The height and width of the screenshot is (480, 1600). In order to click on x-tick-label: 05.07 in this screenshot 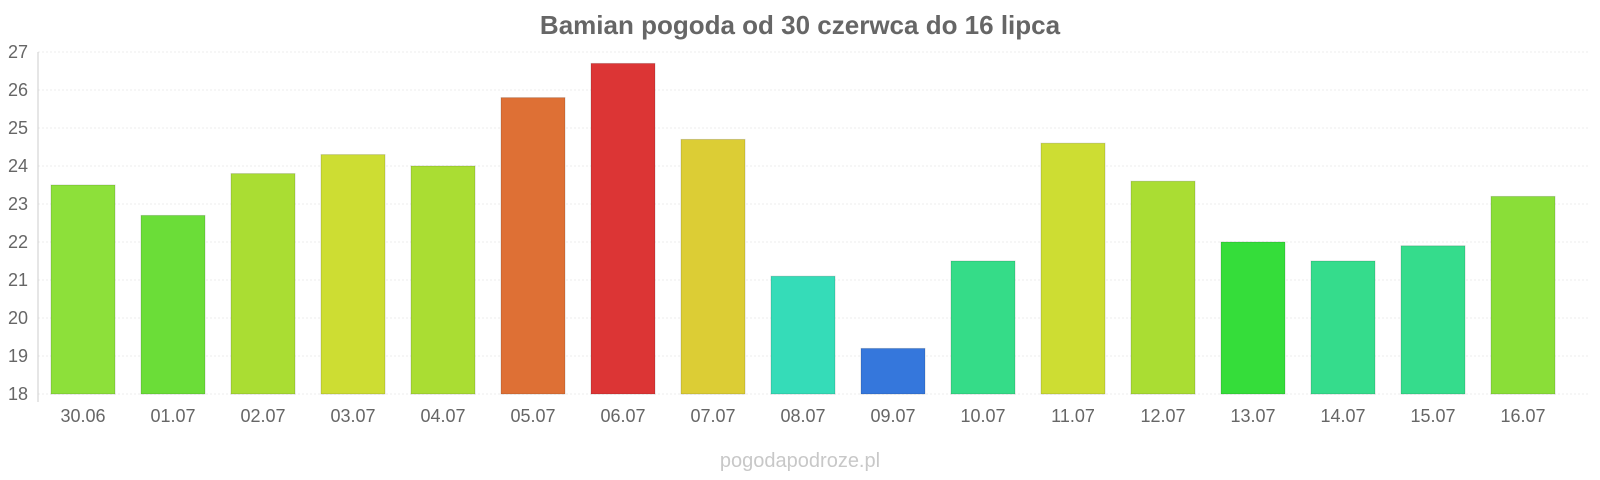, I will do `click(532, 416)`.